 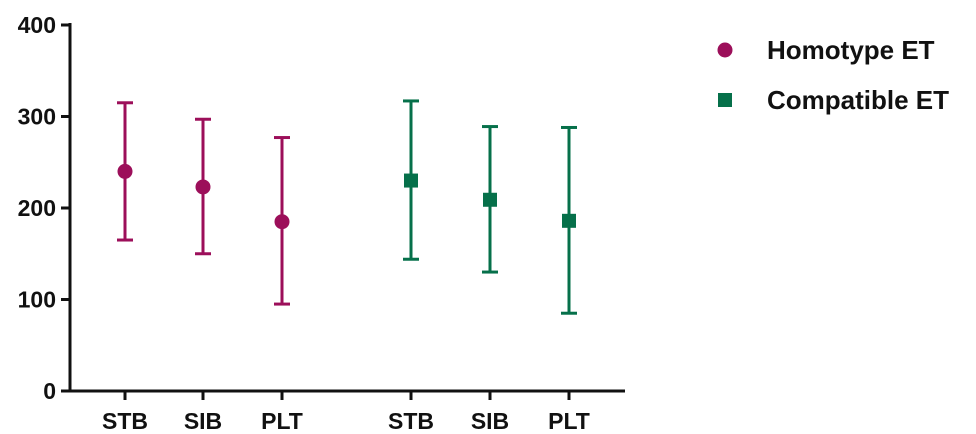 What do you see at coordinates (37, 25) in the screenshot?
I see `y-tick-label: 400` at bounding box center [37, 25].